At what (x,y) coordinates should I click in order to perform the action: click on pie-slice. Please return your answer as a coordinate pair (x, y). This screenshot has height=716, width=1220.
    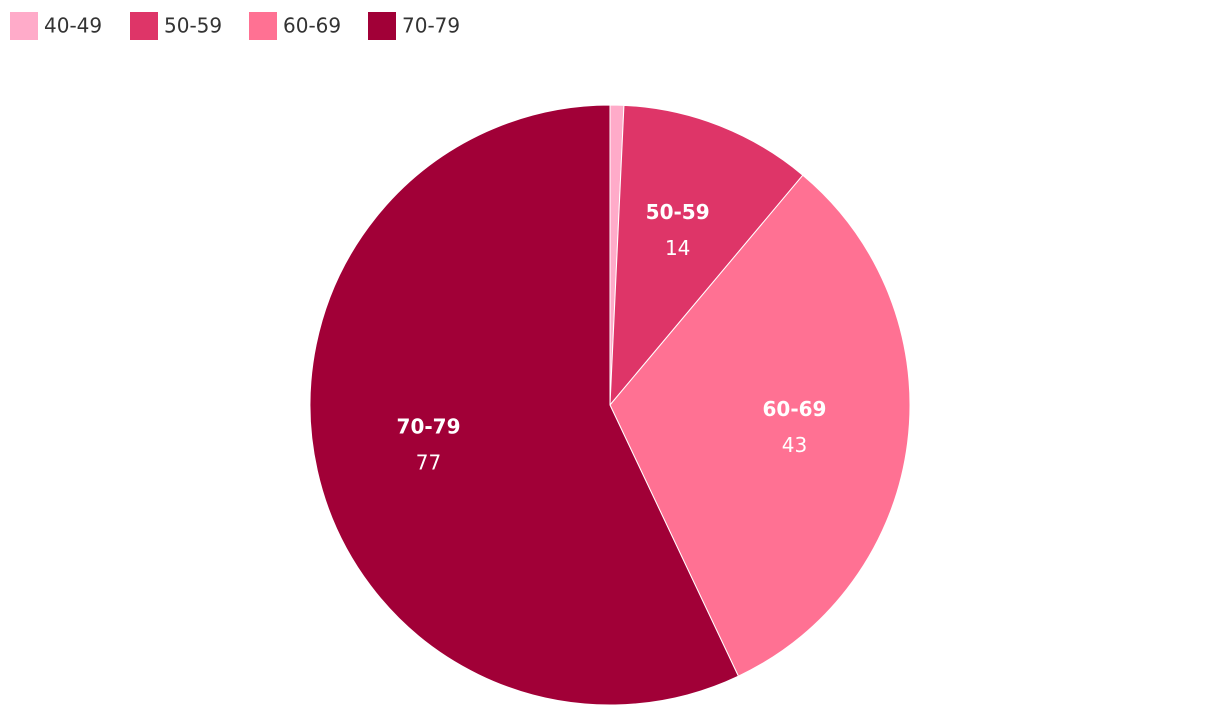
    Looking at the image, I should click on (706, 255).